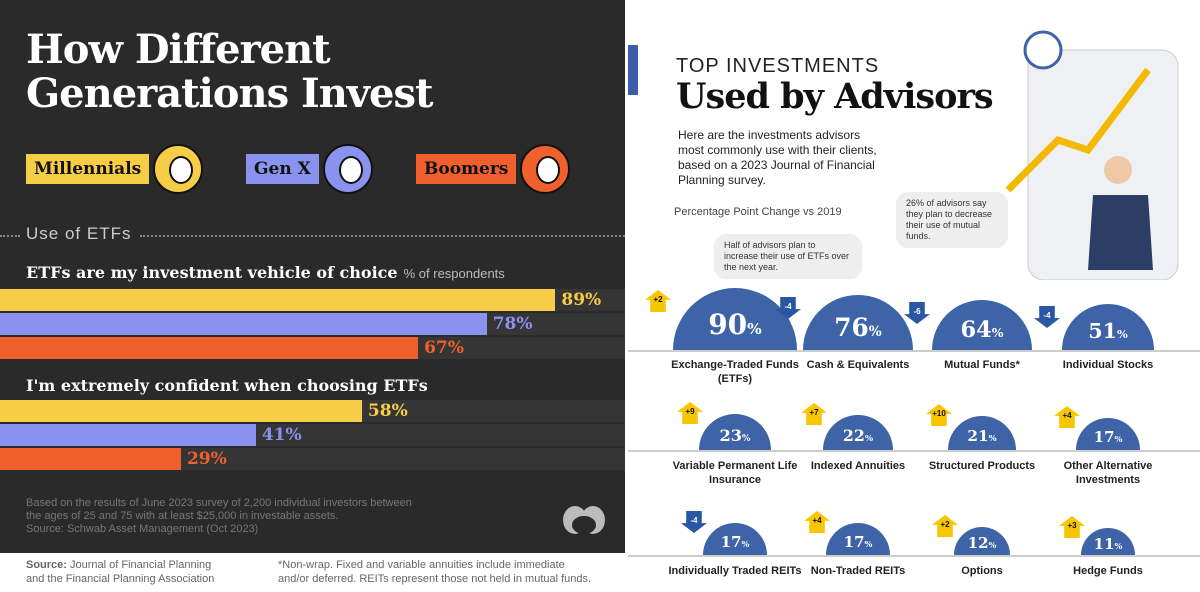 Image resolution: width=1200 pixels, height=592 pixels. Describe the element at coordinates (466, 169) in the screenshot. I see `legend-label: Boomers` at that location.